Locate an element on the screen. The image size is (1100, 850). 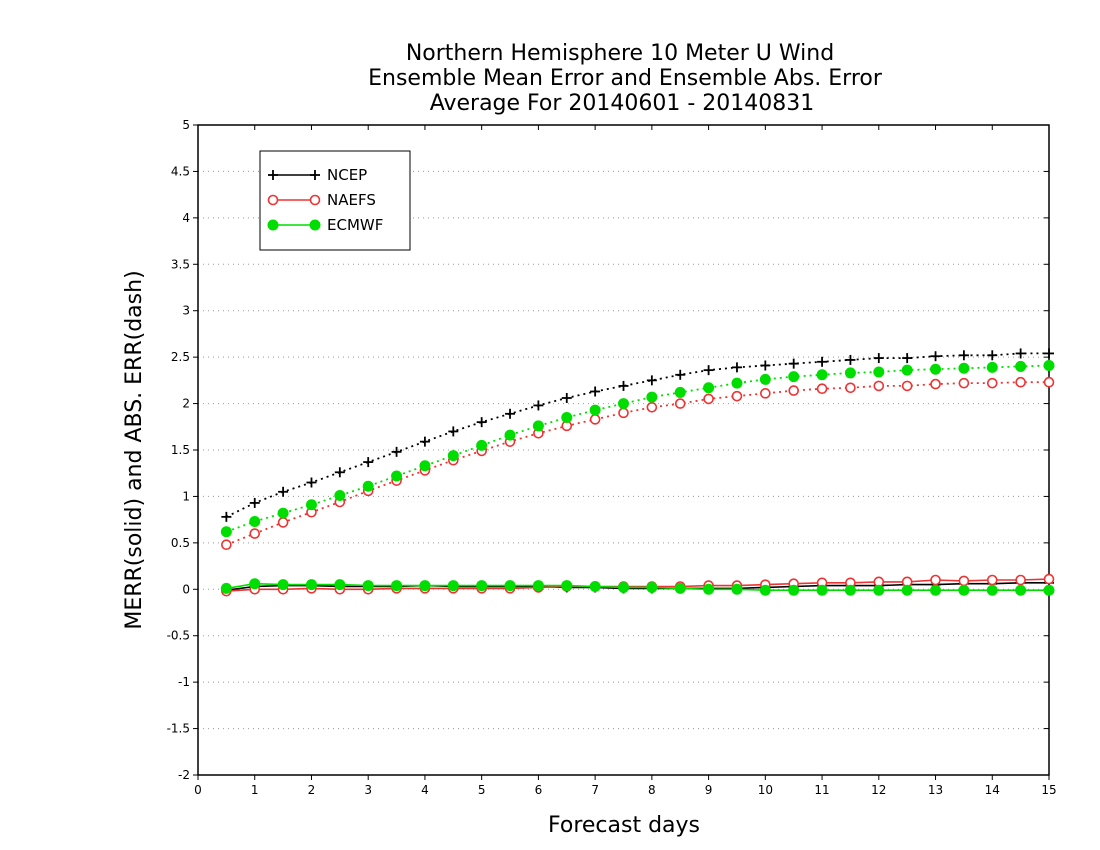
x-tick-label: 9 is located at coordinates (709, 790).